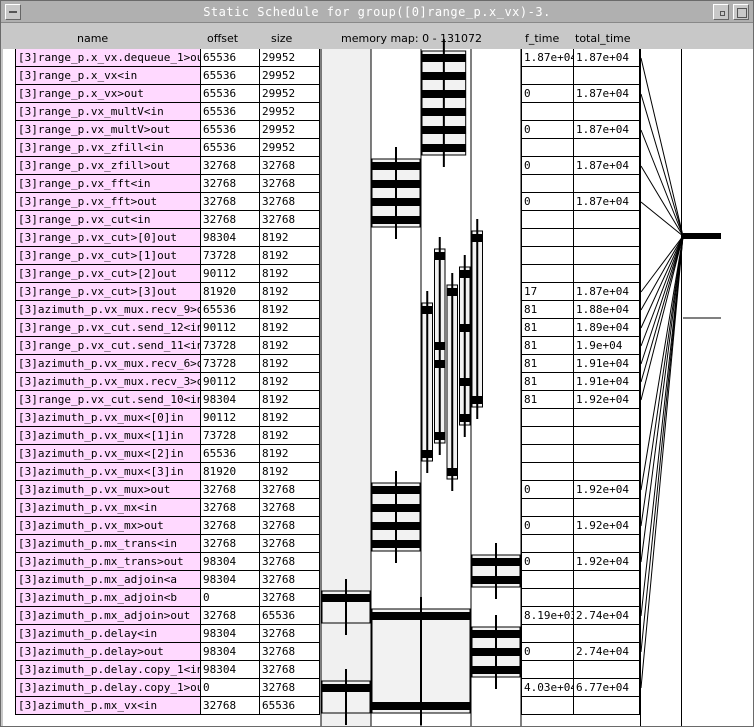  I want to click on table-row: [3]azimuth_p.mx_adjoin<b 0 32768, so click(378, 598).